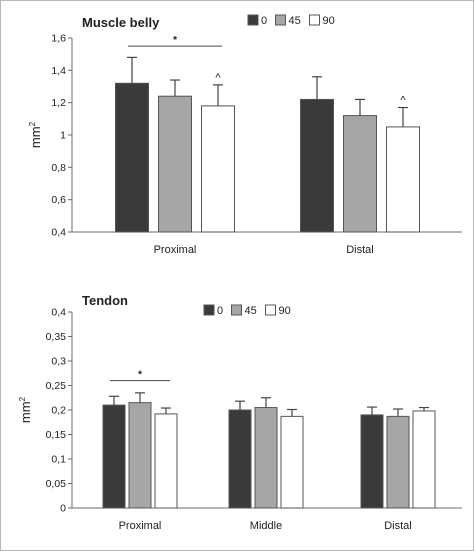 The width and height of the screenshot is (474, 551). What do you see at coordinates (58, 200) in the screenshot?
I see `y-tick-label: 0,6` at bounding box center [58, 200].